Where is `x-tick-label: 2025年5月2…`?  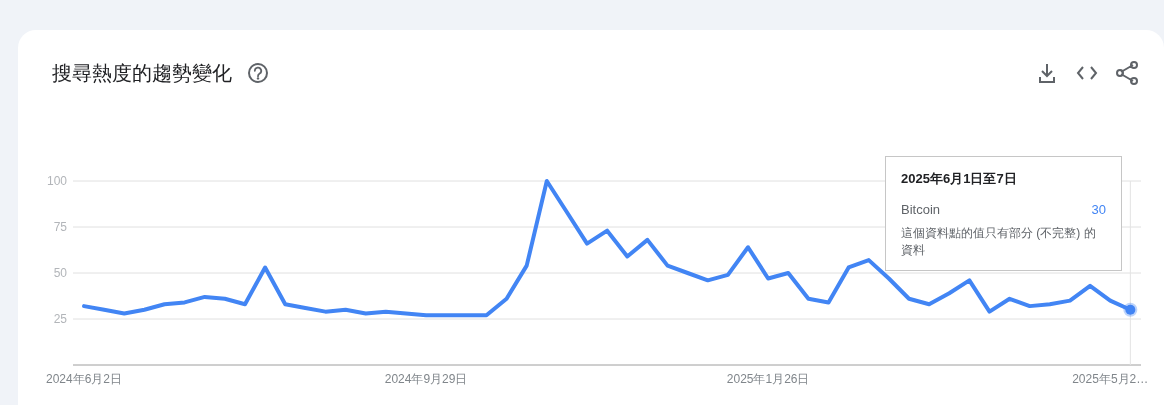 x-tick-label: 2025年5月2… is located at coordinates (1110, 379).